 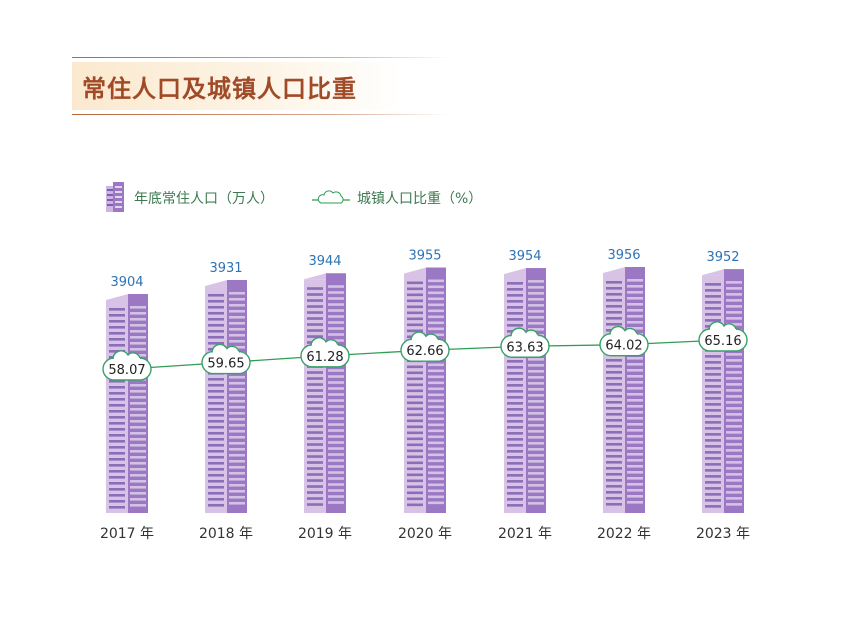 What do you see at coordinates (324, 357) in the screenshot?
I see `line-value-label: 61.28` at bounding box center [324, 357].